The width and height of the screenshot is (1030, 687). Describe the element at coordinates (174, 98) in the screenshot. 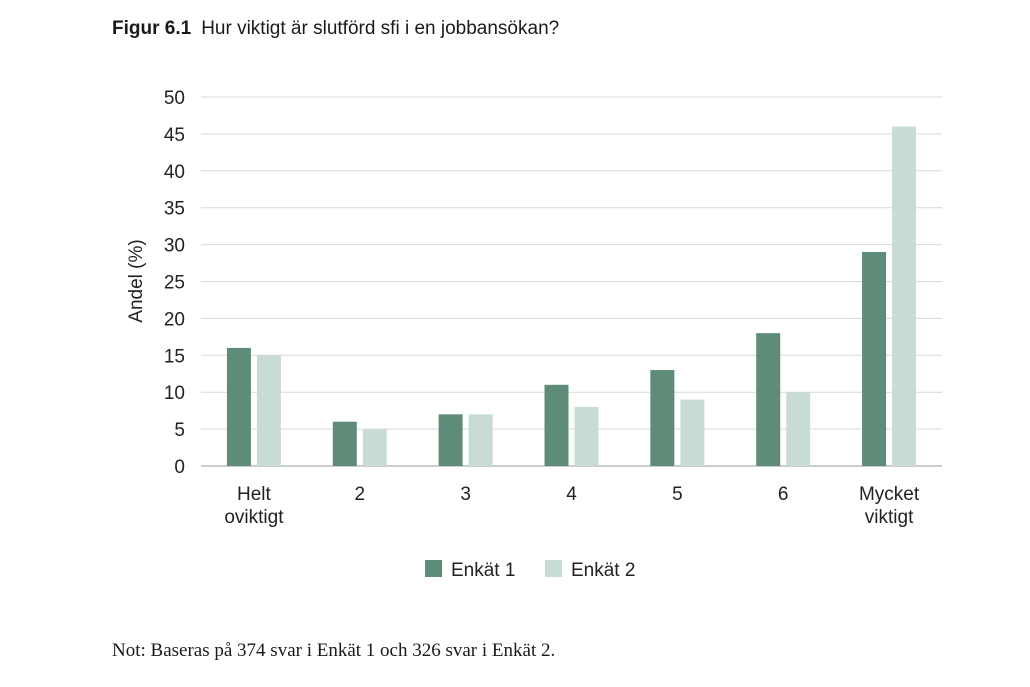

I see `y-tick-label: 50` at that location.